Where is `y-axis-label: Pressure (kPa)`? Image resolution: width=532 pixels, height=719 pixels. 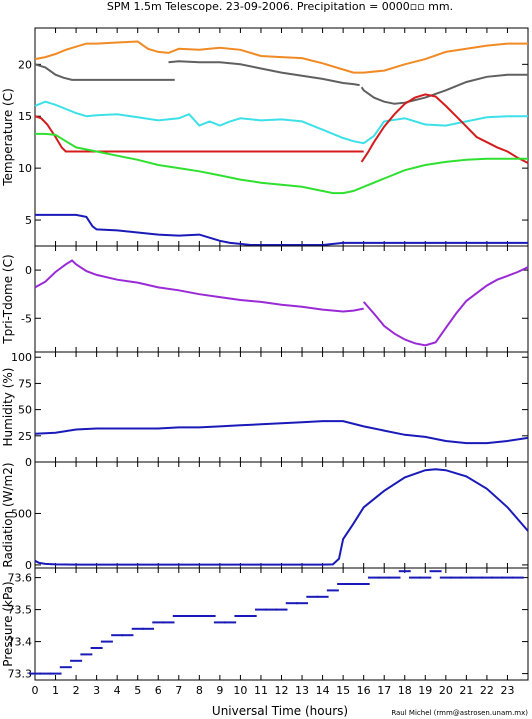 y-axis-label: Pressure (kPa) is located at coordinates (8, 623).